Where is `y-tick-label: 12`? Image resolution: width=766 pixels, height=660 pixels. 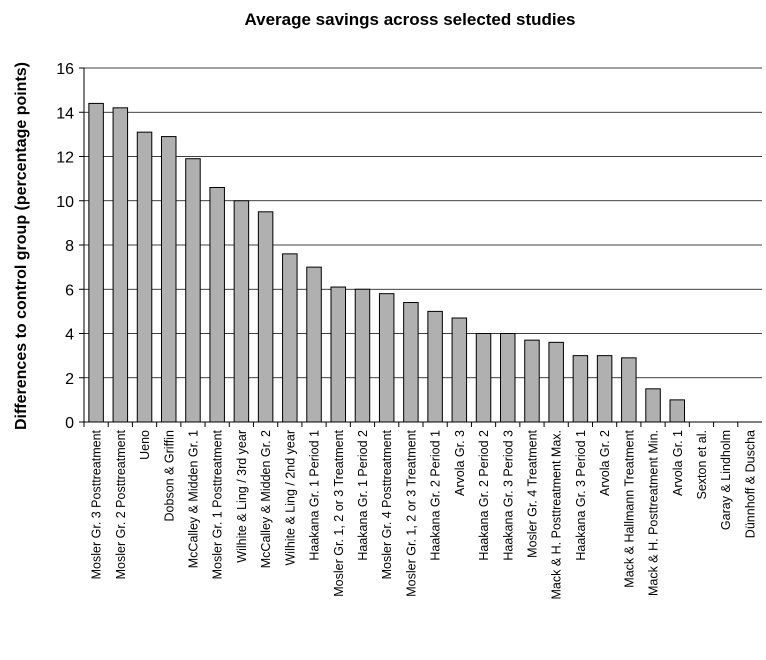 y-tick-label: 12 is located at coordinates (65, 158).